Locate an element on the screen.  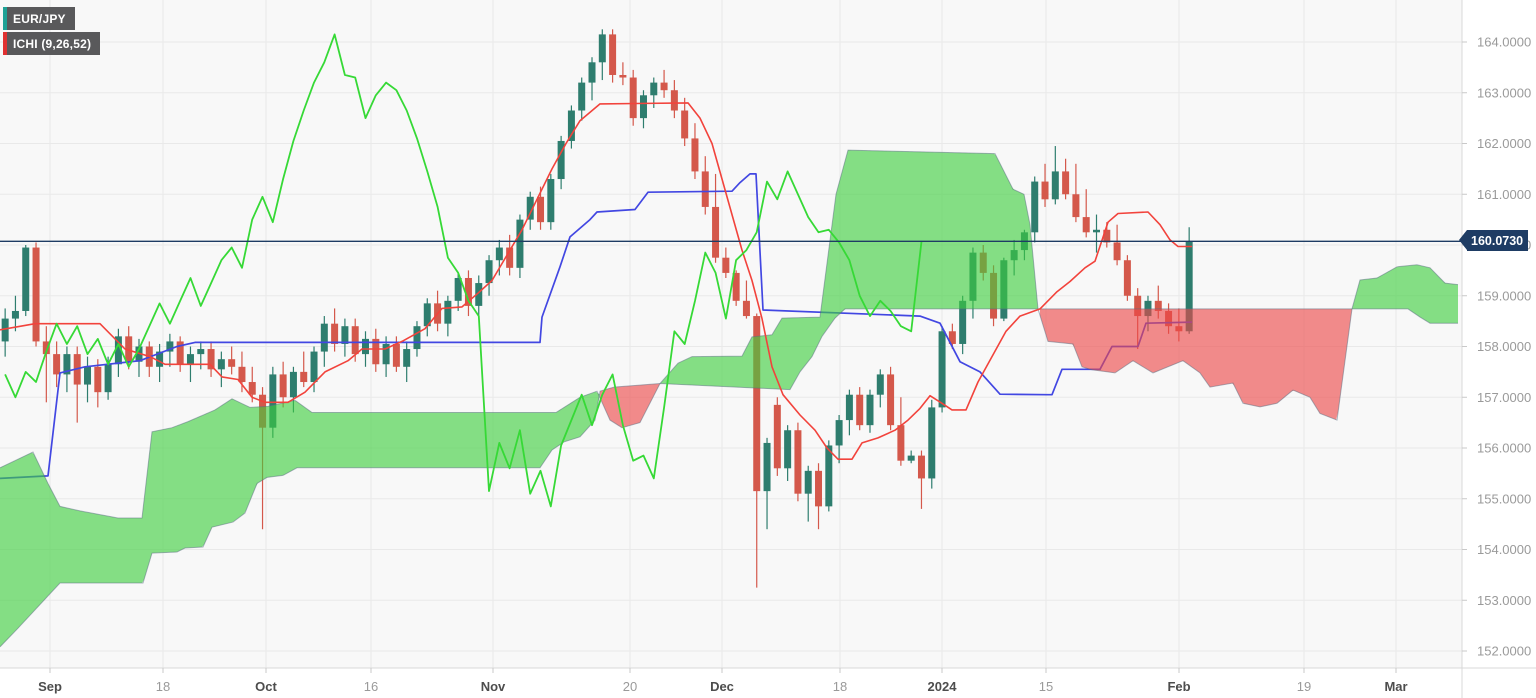
indicator-label: ICHI (9,26,52) is located at coordinates (52, 44).